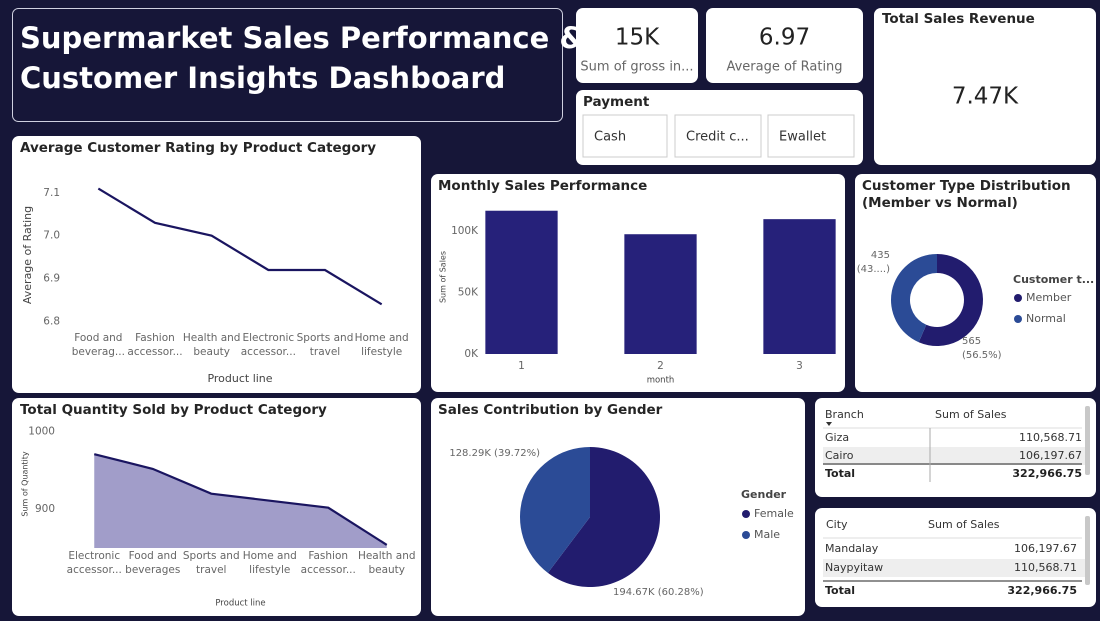  Describe the element at coordinates (240, 604) in the screenshot. I see `x-axis-title: Product line` at that location.